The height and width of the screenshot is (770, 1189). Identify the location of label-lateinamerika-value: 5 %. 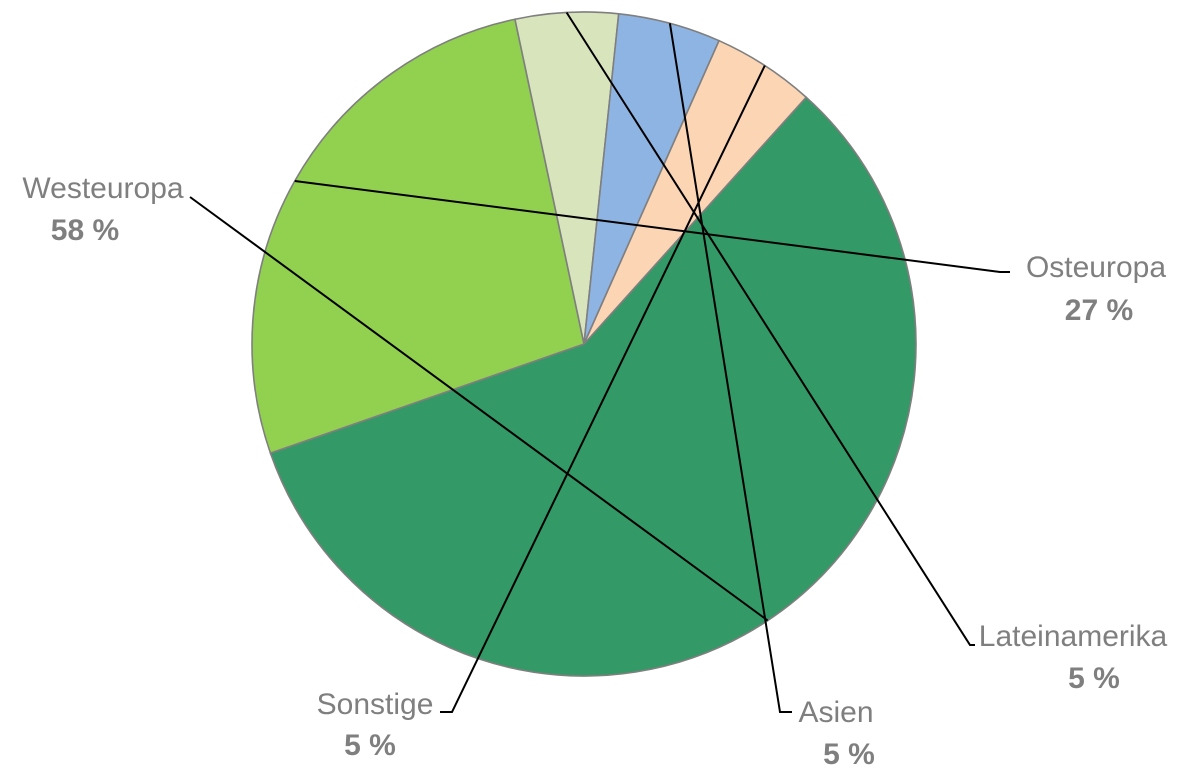
(1094, 678).